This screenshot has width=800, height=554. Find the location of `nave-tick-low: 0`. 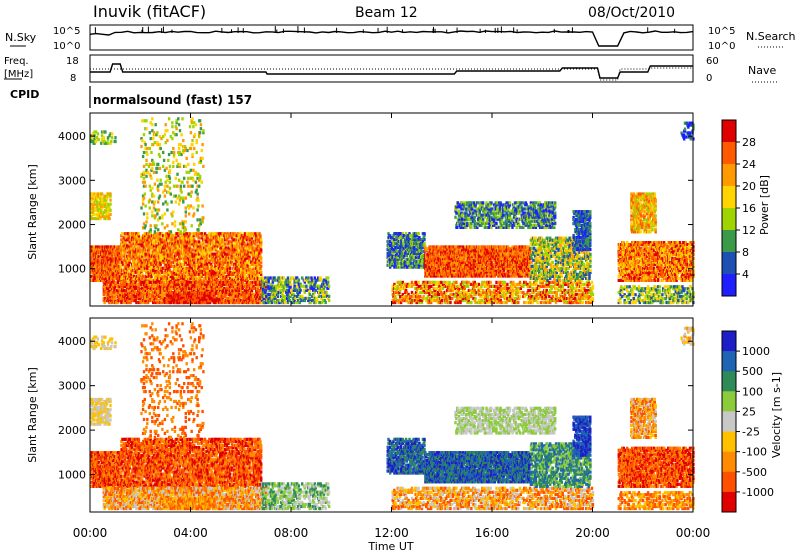

nave-tick-low: 0 is located at coordinates (709, 78).